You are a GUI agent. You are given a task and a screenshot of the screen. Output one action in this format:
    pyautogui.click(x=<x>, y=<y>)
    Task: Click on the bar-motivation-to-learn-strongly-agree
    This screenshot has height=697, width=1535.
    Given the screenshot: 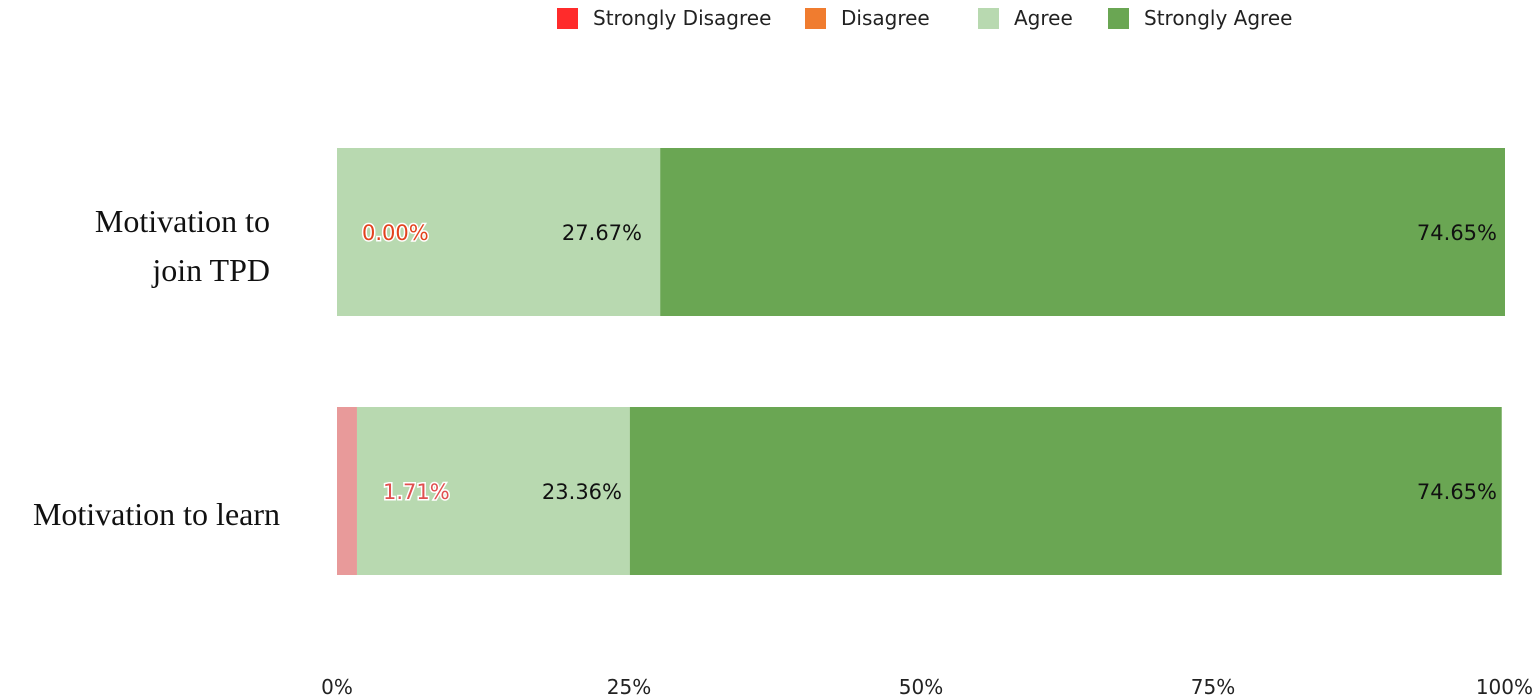 What is the action you would take?
    pyautogui.click(x=1065, y=491)
    